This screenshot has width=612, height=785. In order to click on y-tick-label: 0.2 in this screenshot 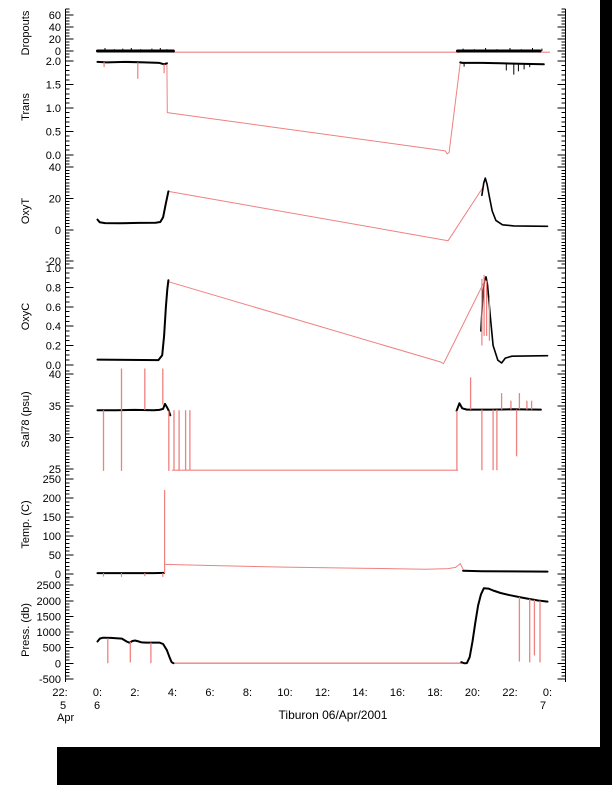, I will do `click(53, 347)`.